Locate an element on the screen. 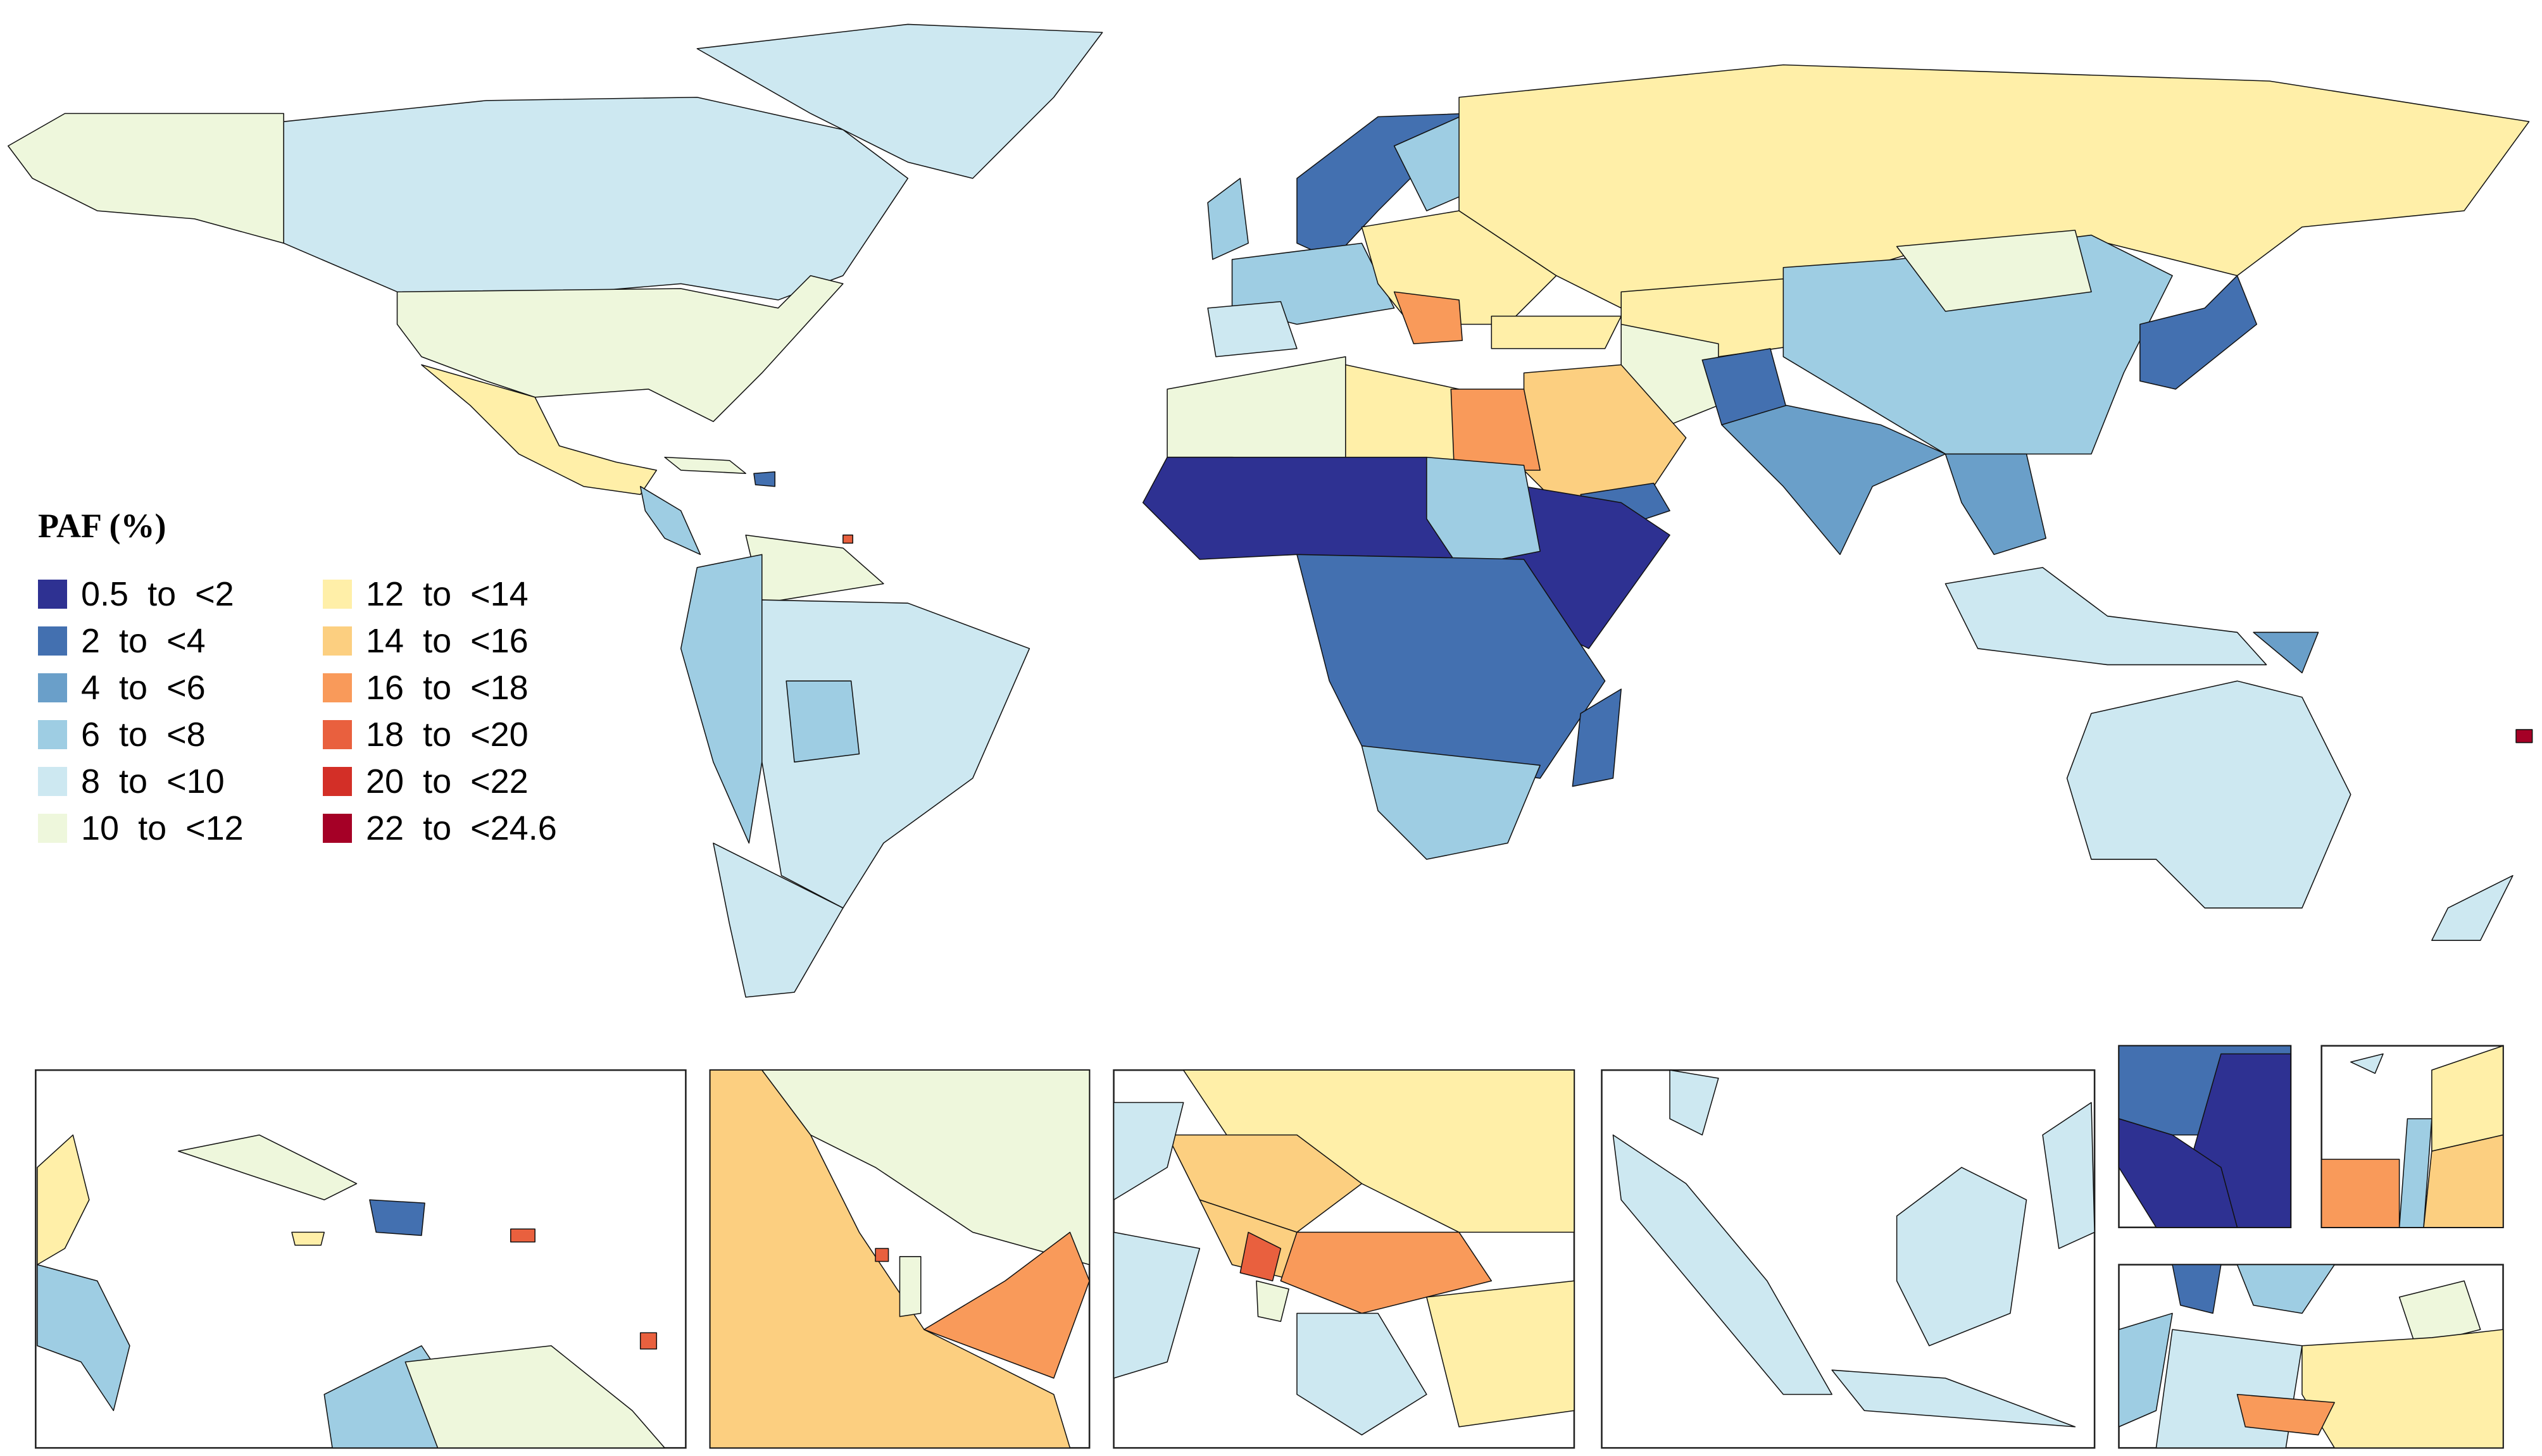  legend-label: 4 to <6 is located at coordinates (143, 688).